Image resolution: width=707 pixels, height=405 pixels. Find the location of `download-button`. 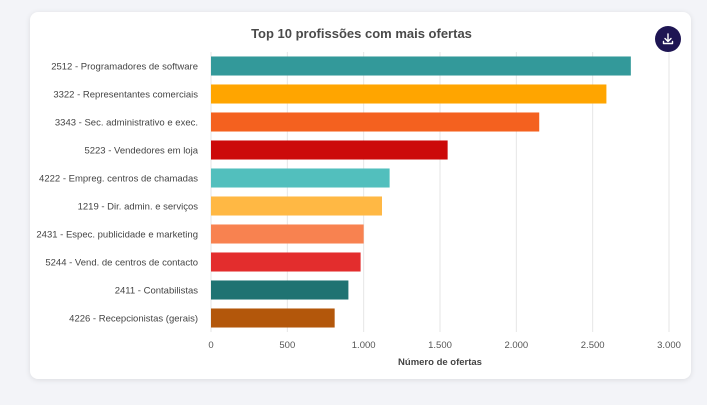

download-button is located at coordinates (668, 39).